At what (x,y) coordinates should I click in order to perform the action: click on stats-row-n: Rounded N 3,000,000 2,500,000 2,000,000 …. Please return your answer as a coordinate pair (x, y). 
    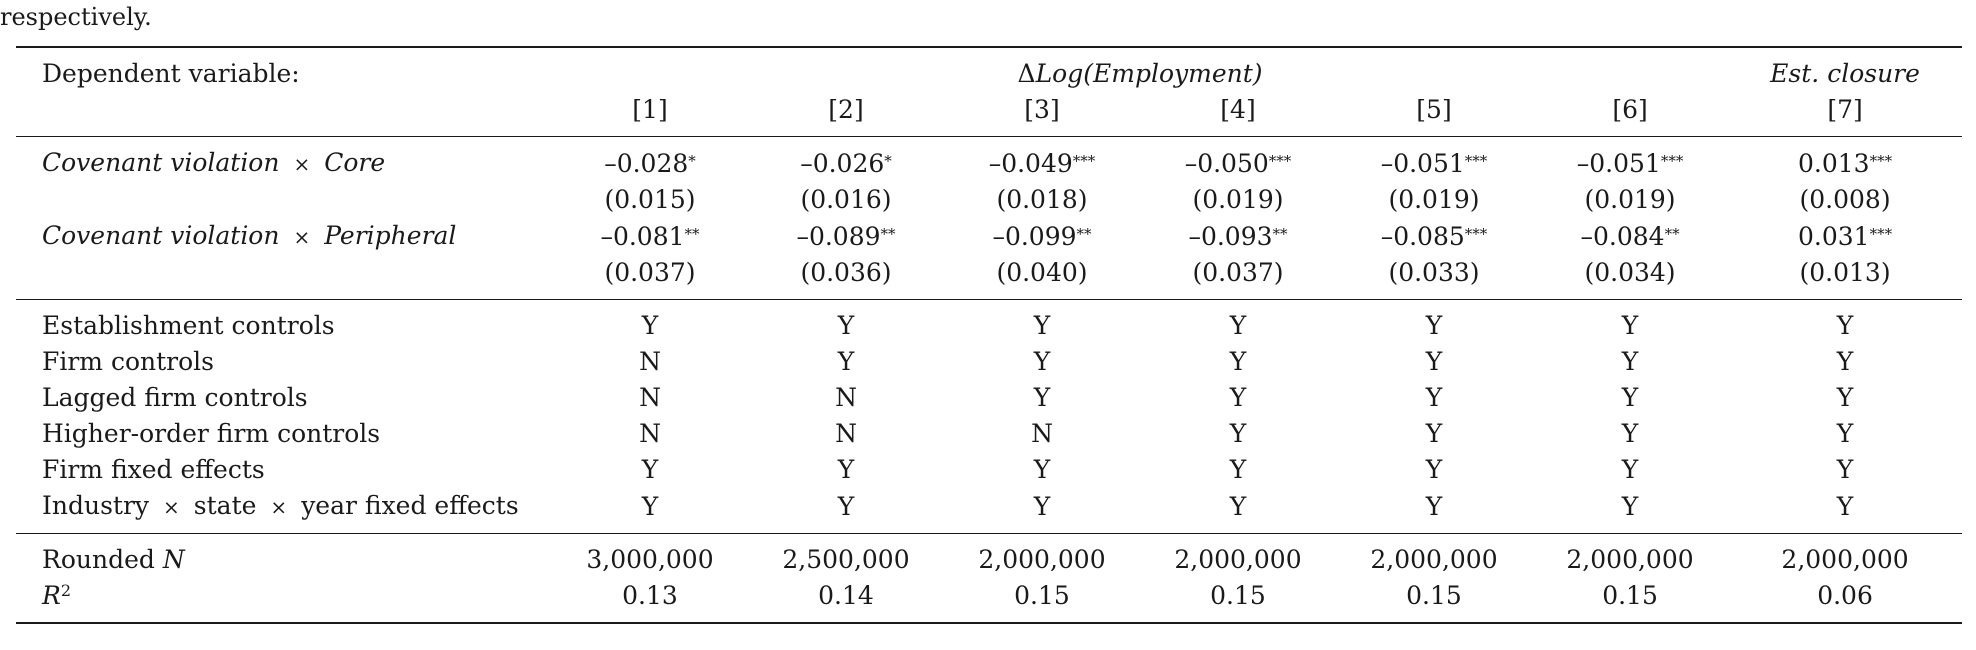
    Looking at the image, I should click on (989, 555).